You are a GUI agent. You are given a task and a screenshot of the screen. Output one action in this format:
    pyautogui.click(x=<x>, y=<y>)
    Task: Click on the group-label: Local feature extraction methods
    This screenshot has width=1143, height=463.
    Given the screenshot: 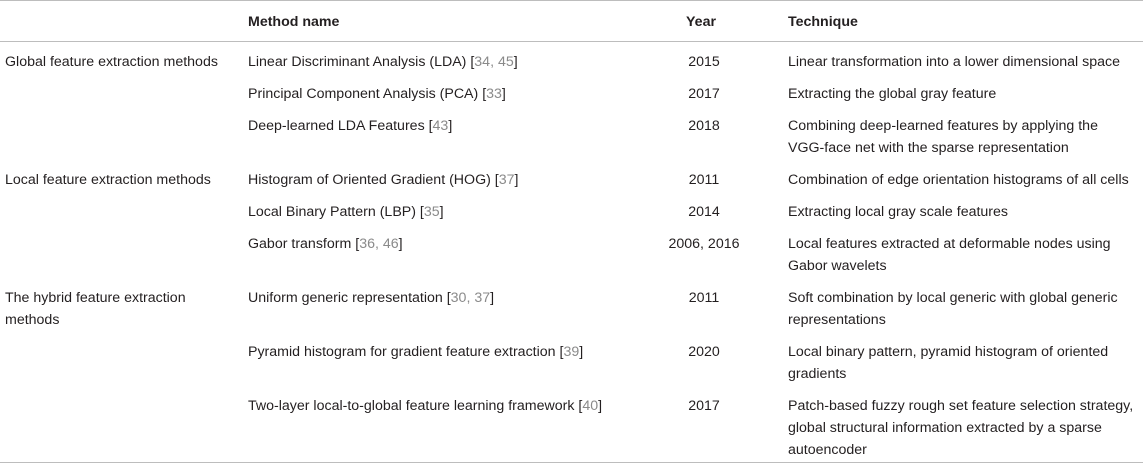 What is the action you would take?
    pyautogui.click(x=108, y=180)
    